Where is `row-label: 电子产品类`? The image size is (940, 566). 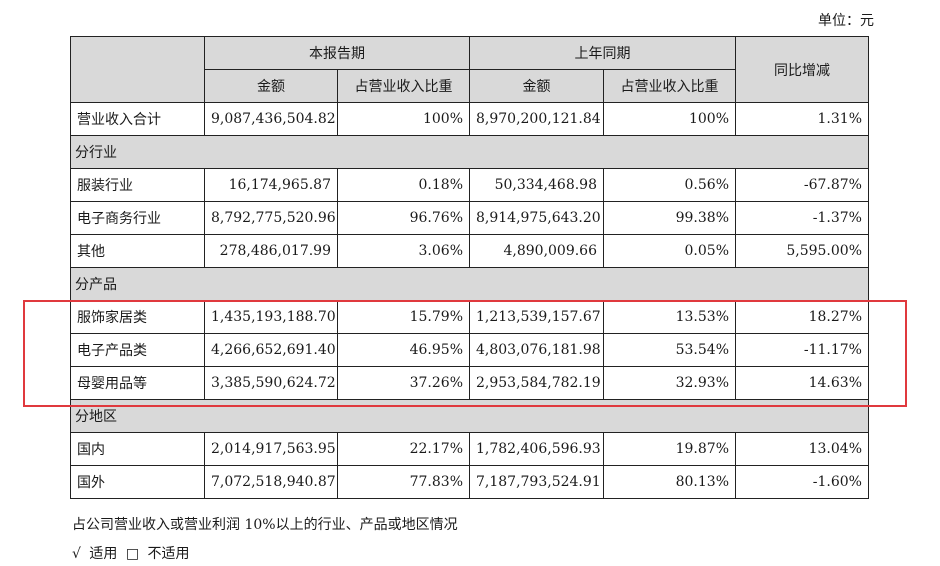
row-label: 电子产品类 is located at coordinates (137, 350).